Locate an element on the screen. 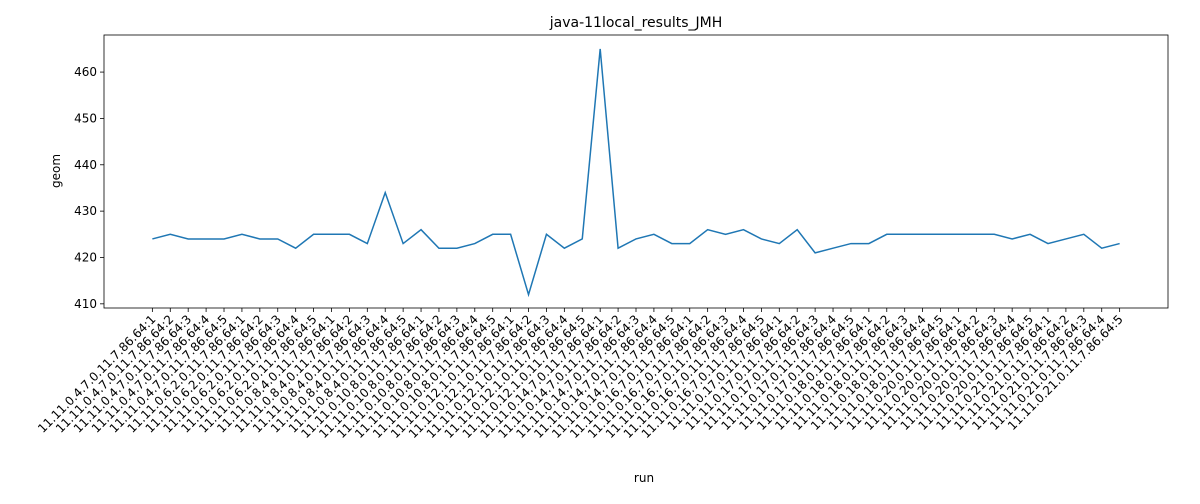  x-axis-label: run is located at coordinates (644, 478).